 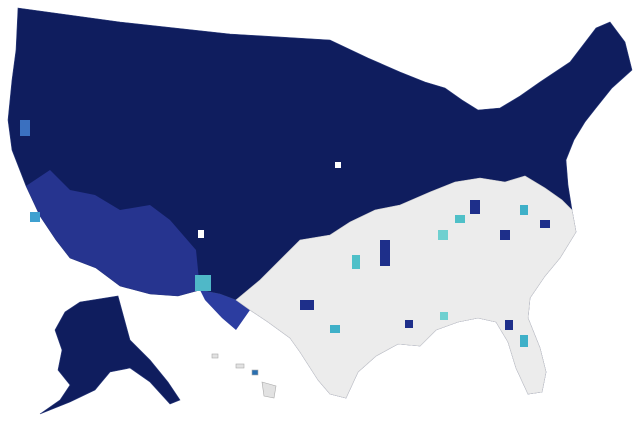 I want to click on hawaii, so click(x=244, y=376).